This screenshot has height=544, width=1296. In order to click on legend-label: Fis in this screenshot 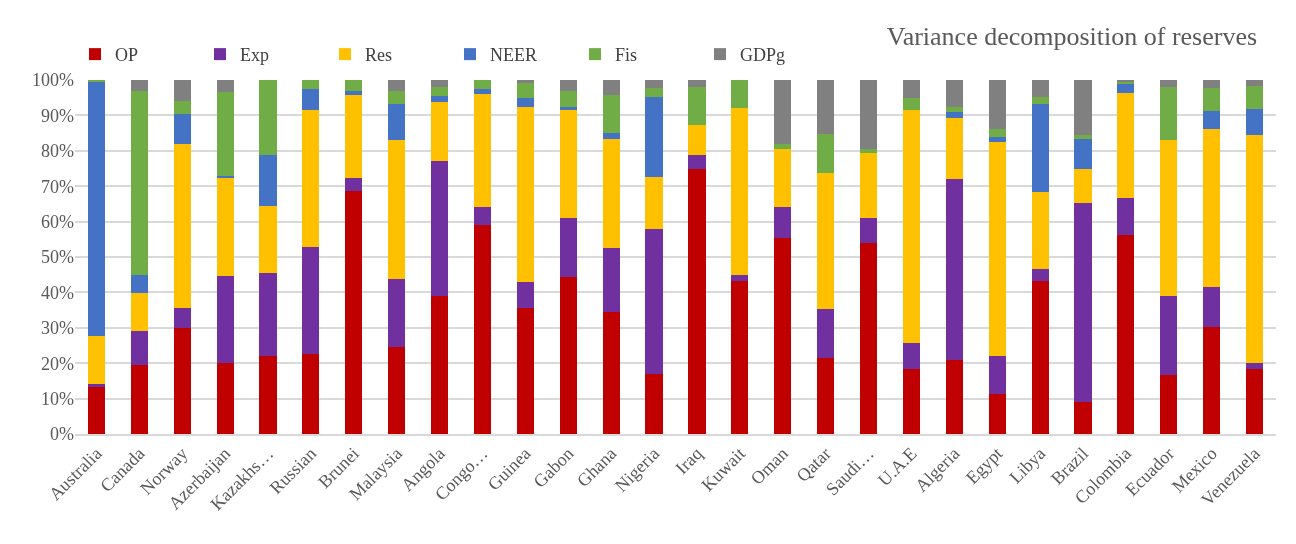, I will do `click(626, 55)`.